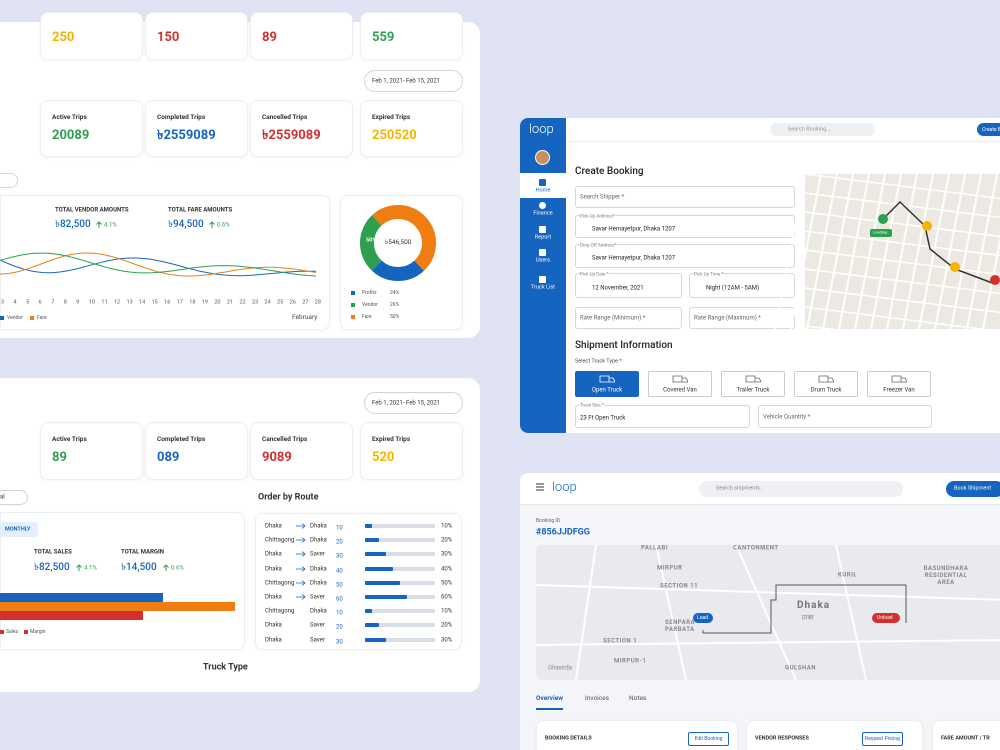 The height and width of the screenshot is (750, 1000). I want to click on toggle-label: MONTHLY, so click(18, 529).